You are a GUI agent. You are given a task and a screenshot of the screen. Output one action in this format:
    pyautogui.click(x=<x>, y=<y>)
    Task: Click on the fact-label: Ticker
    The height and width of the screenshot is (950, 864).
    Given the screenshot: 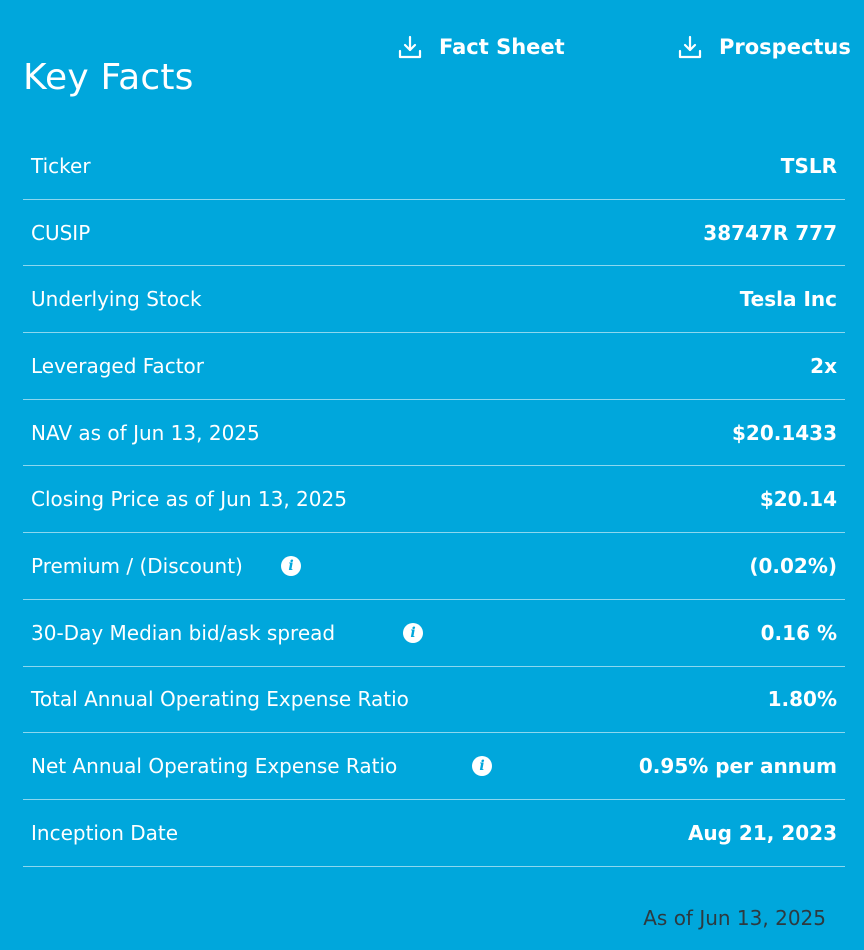 What is the action you would take?
    pyautogui.click(x=61, y=165)
    